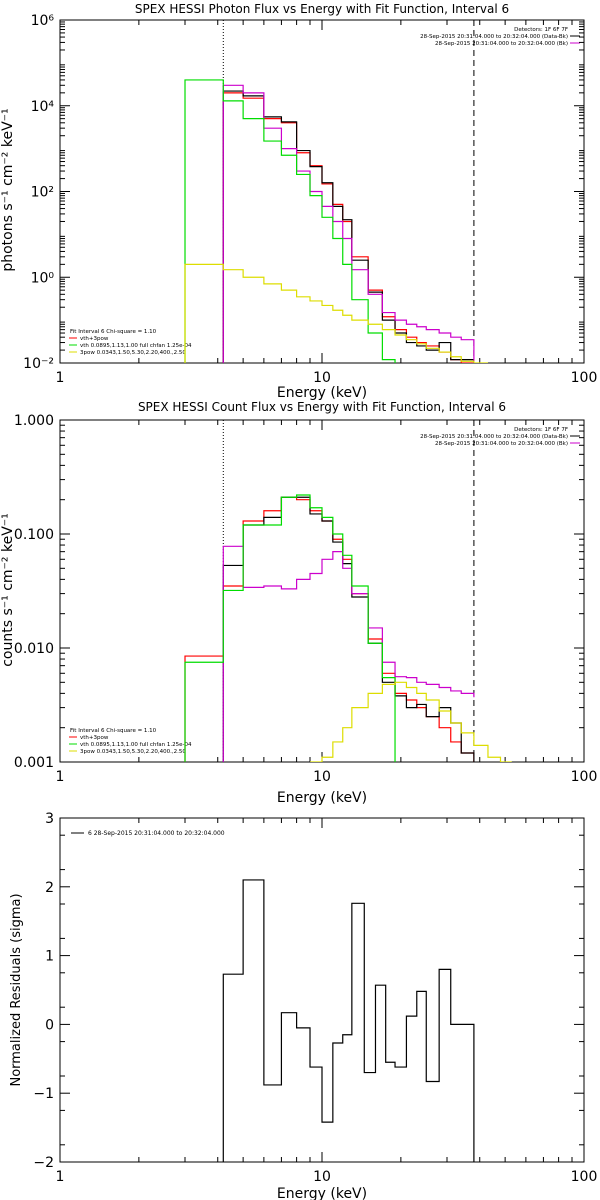  Describe the element at coordinates (348, 1020) in the screenshot. I see `residuals-series-line` at that location.